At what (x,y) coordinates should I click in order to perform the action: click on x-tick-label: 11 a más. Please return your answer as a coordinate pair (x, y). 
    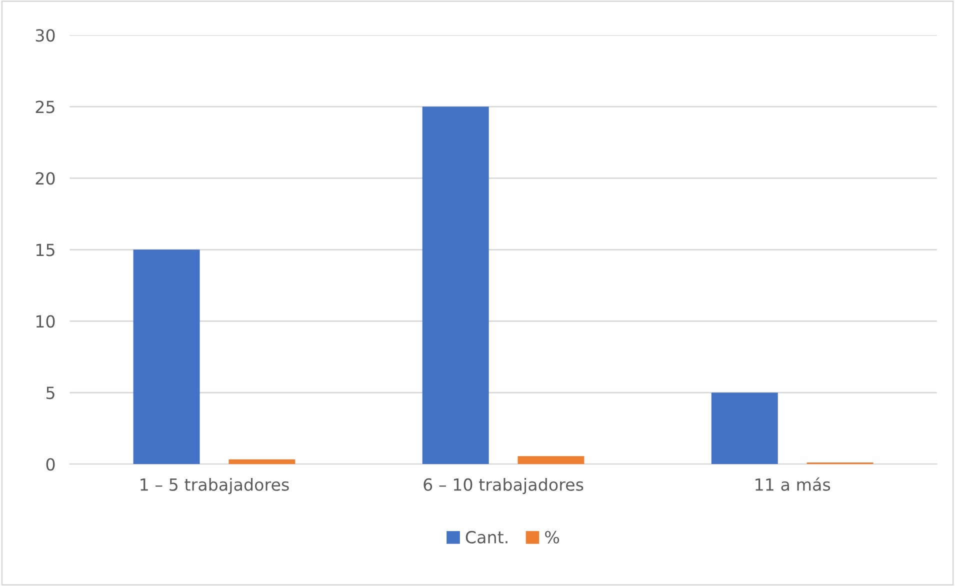
    Looking at the image, I should click on (793, 484).